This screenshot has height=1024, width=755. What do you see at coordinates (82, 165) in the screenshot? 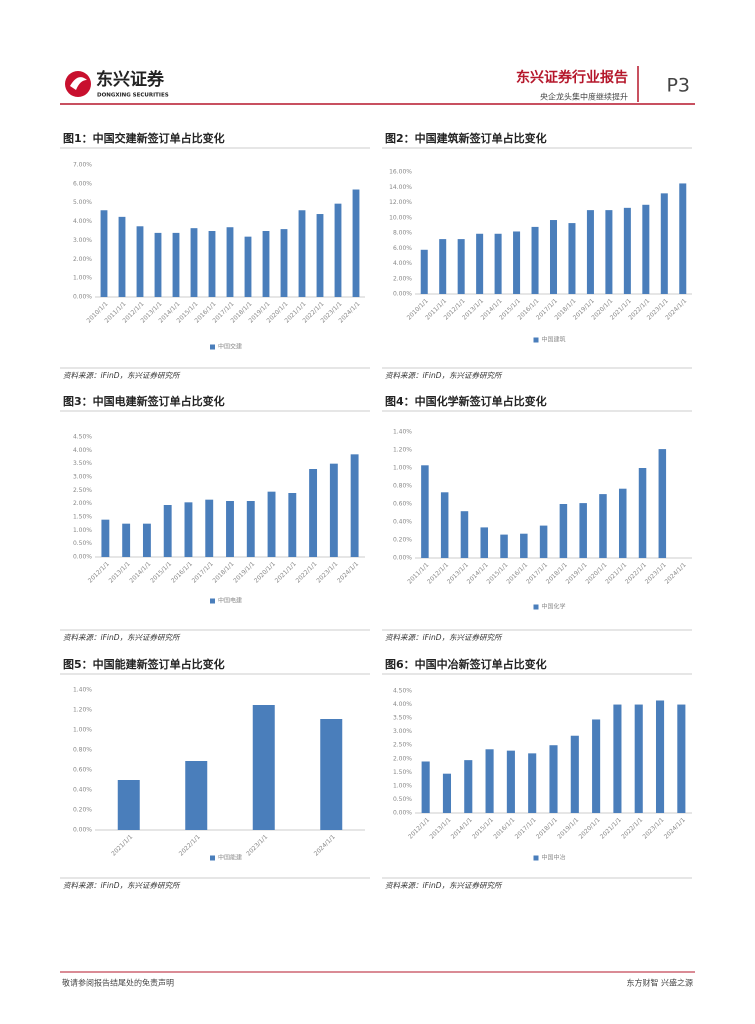
I see `y-tick-label: 7.00%` at bounding box center [82, 165].